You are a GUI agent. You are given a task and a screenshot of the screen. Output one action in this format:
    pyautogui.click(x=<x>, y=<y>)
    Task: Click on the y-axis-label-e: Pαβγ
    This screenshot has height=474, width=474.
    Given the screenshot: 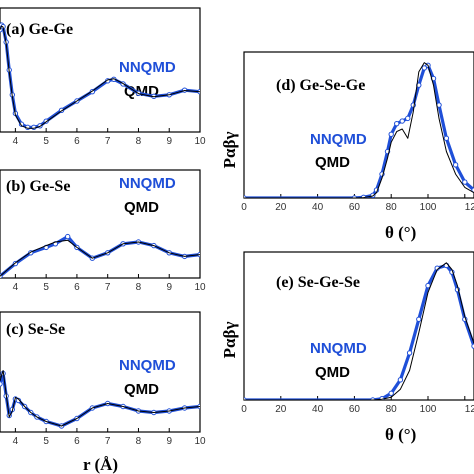 What is the action you would take?
    pyautogui.click(x=229, y=340)
    